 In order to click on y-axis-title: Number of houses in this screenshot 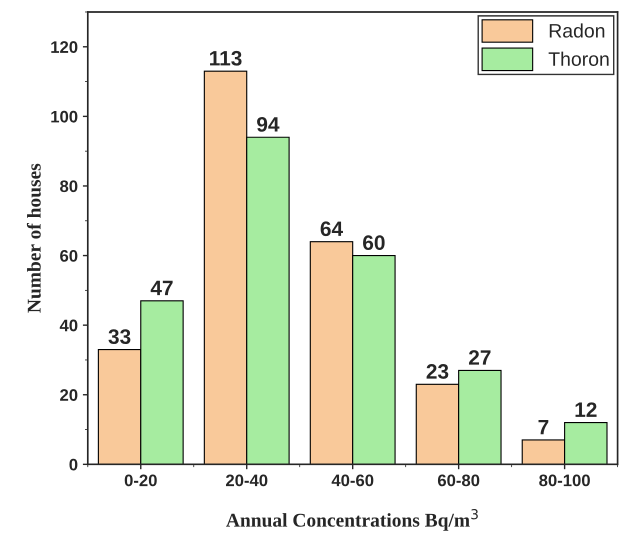, I will do `click(33, 238)`.